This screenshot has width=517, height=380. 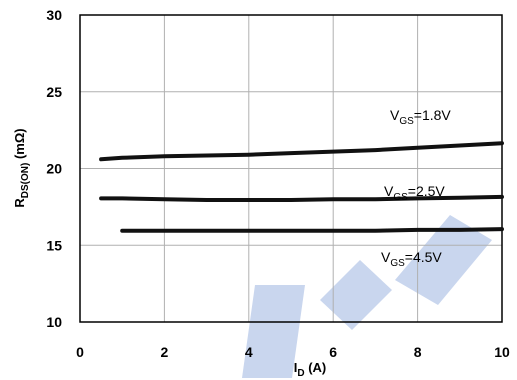 I want to click on series-label-vgs-1-8v: VGS=1.8V, so click(x=420, y=117).